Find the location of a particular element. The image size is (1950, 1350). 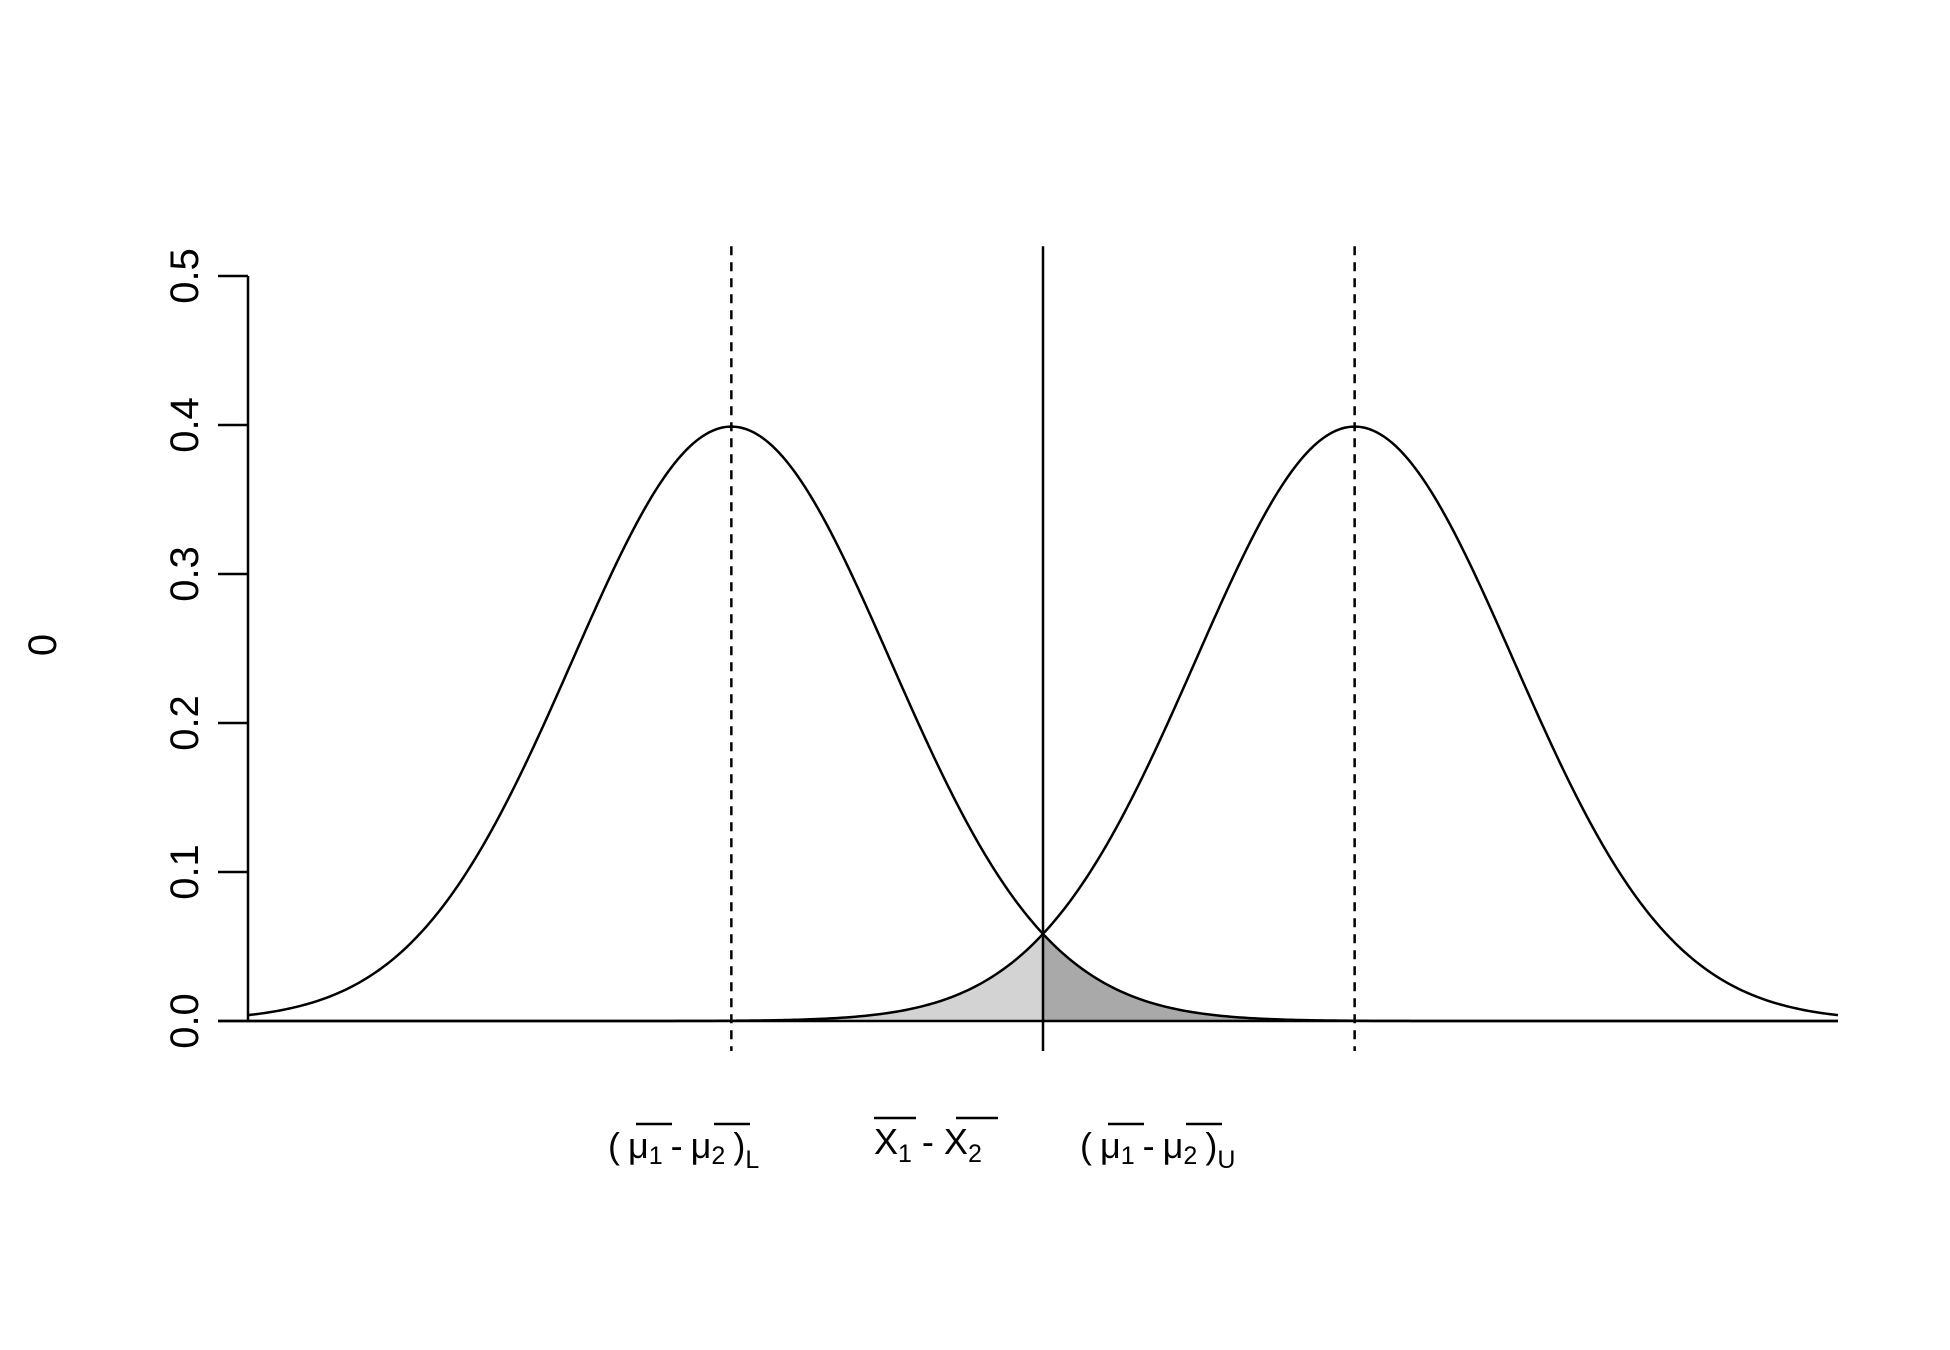

lower-sub2: 2 is located at coordinates (718, 1156).